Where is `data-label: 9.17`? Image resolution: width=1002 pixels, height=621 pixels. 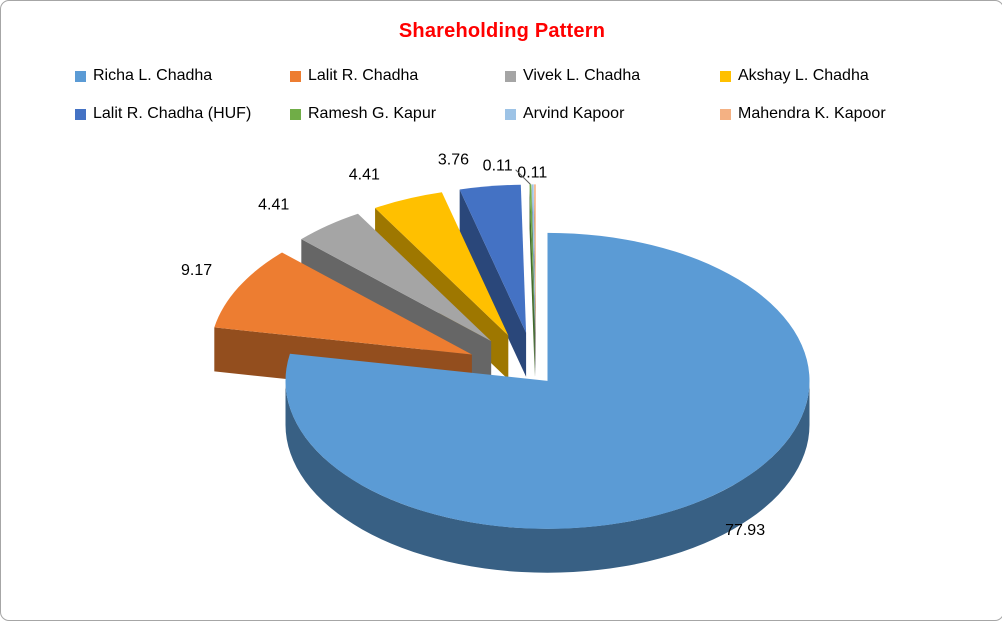
data-label: 9.17 is located at coordinates (196, 270).